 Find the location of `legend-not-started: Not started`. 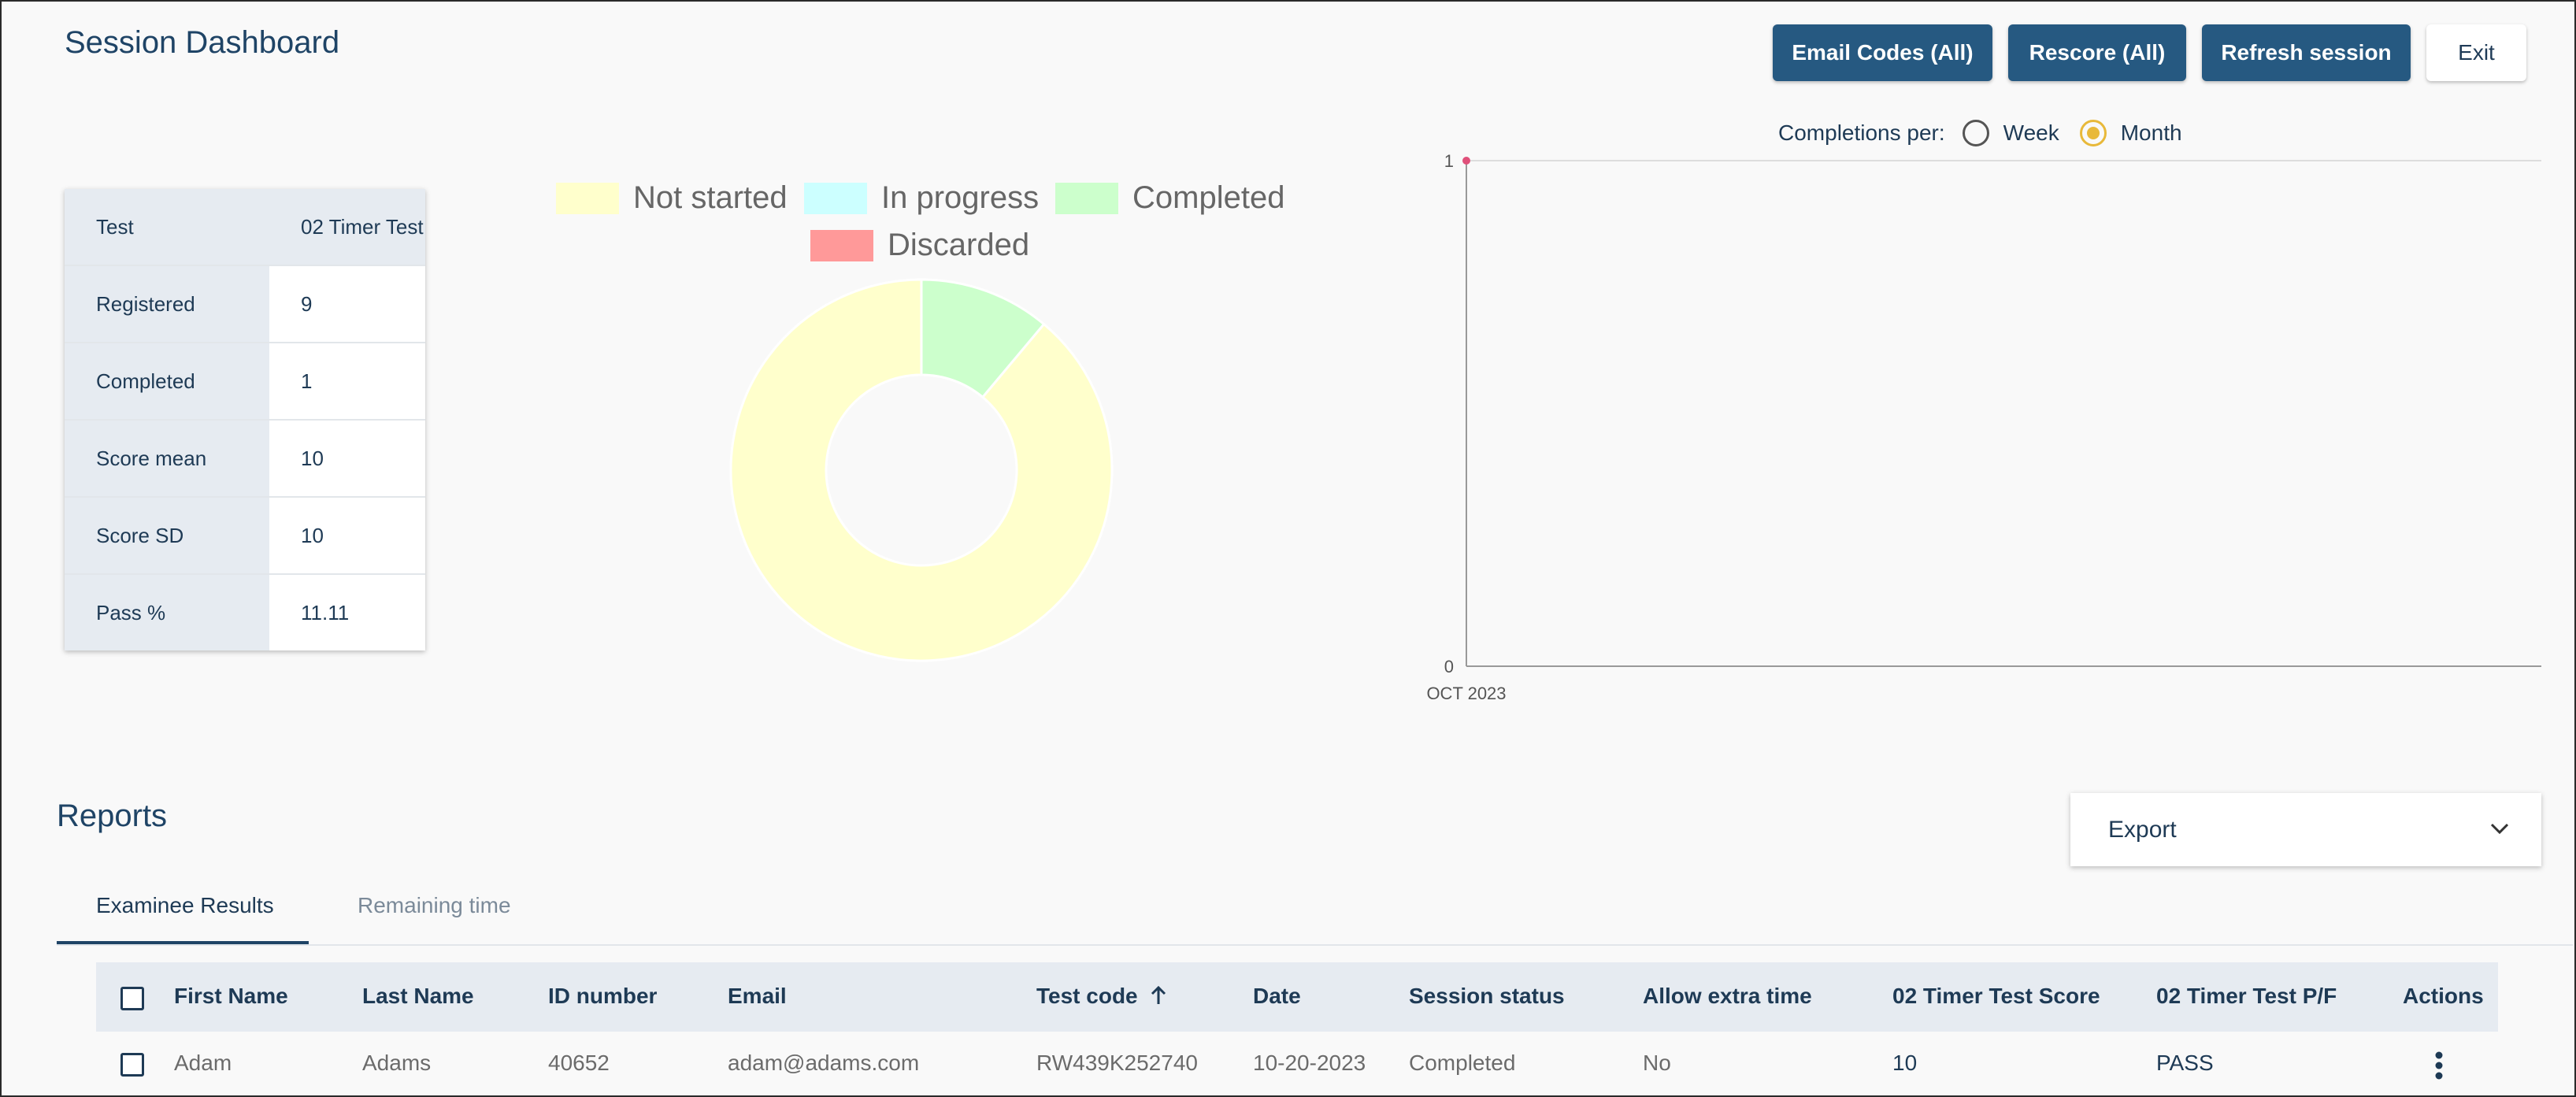

legend-not-started: Not started is located at coordinates (672, 198).